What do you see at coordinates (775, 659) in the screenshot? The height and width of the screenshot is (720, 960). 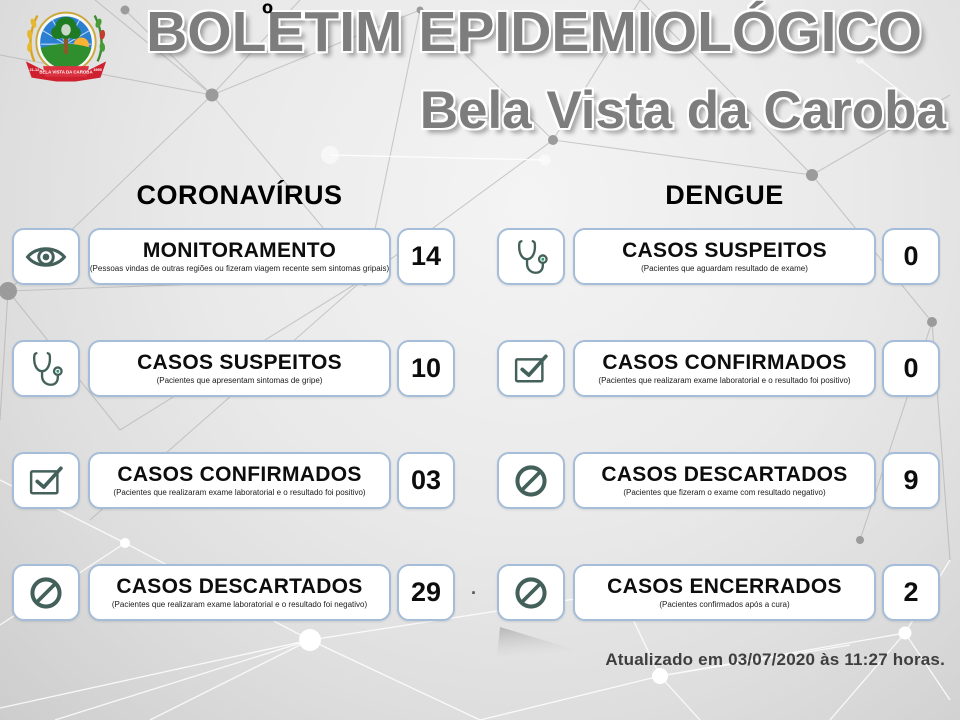 I see `updated-timestamp: Atualizado em 03/07/2020 às 11:27 horas.` at bounding box center [775, 659].